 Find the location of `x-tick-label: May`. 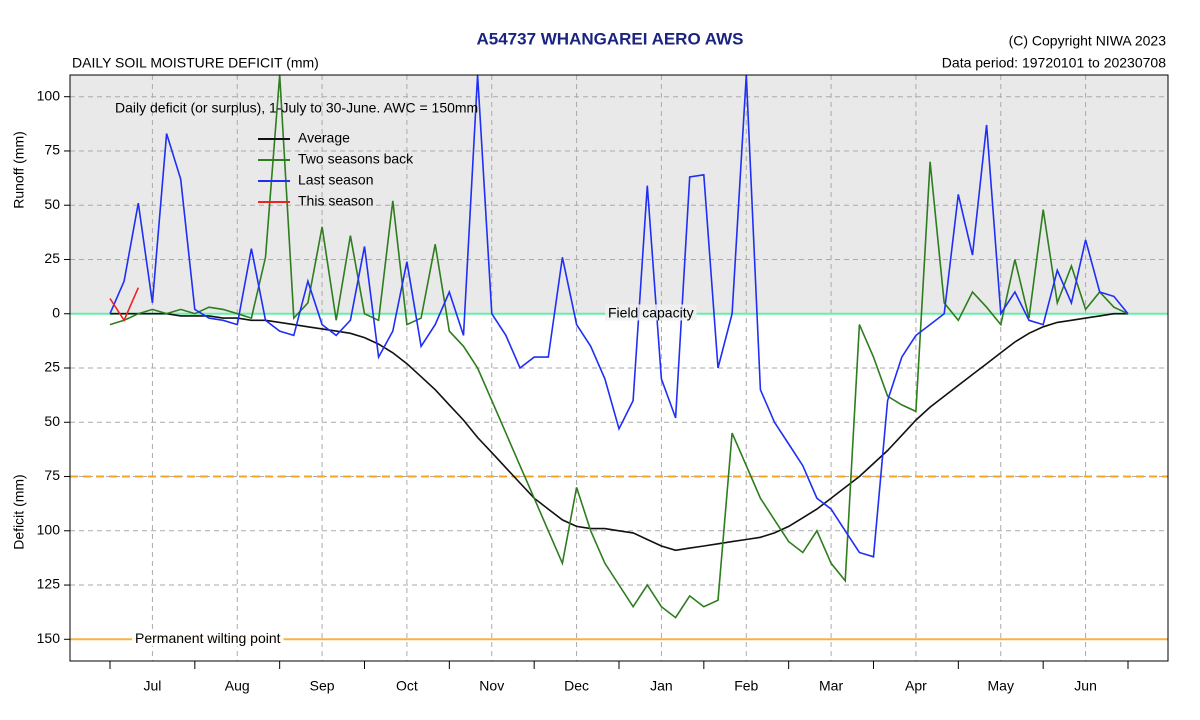

x-tick-label: May is located at coordinates (1001, 686).